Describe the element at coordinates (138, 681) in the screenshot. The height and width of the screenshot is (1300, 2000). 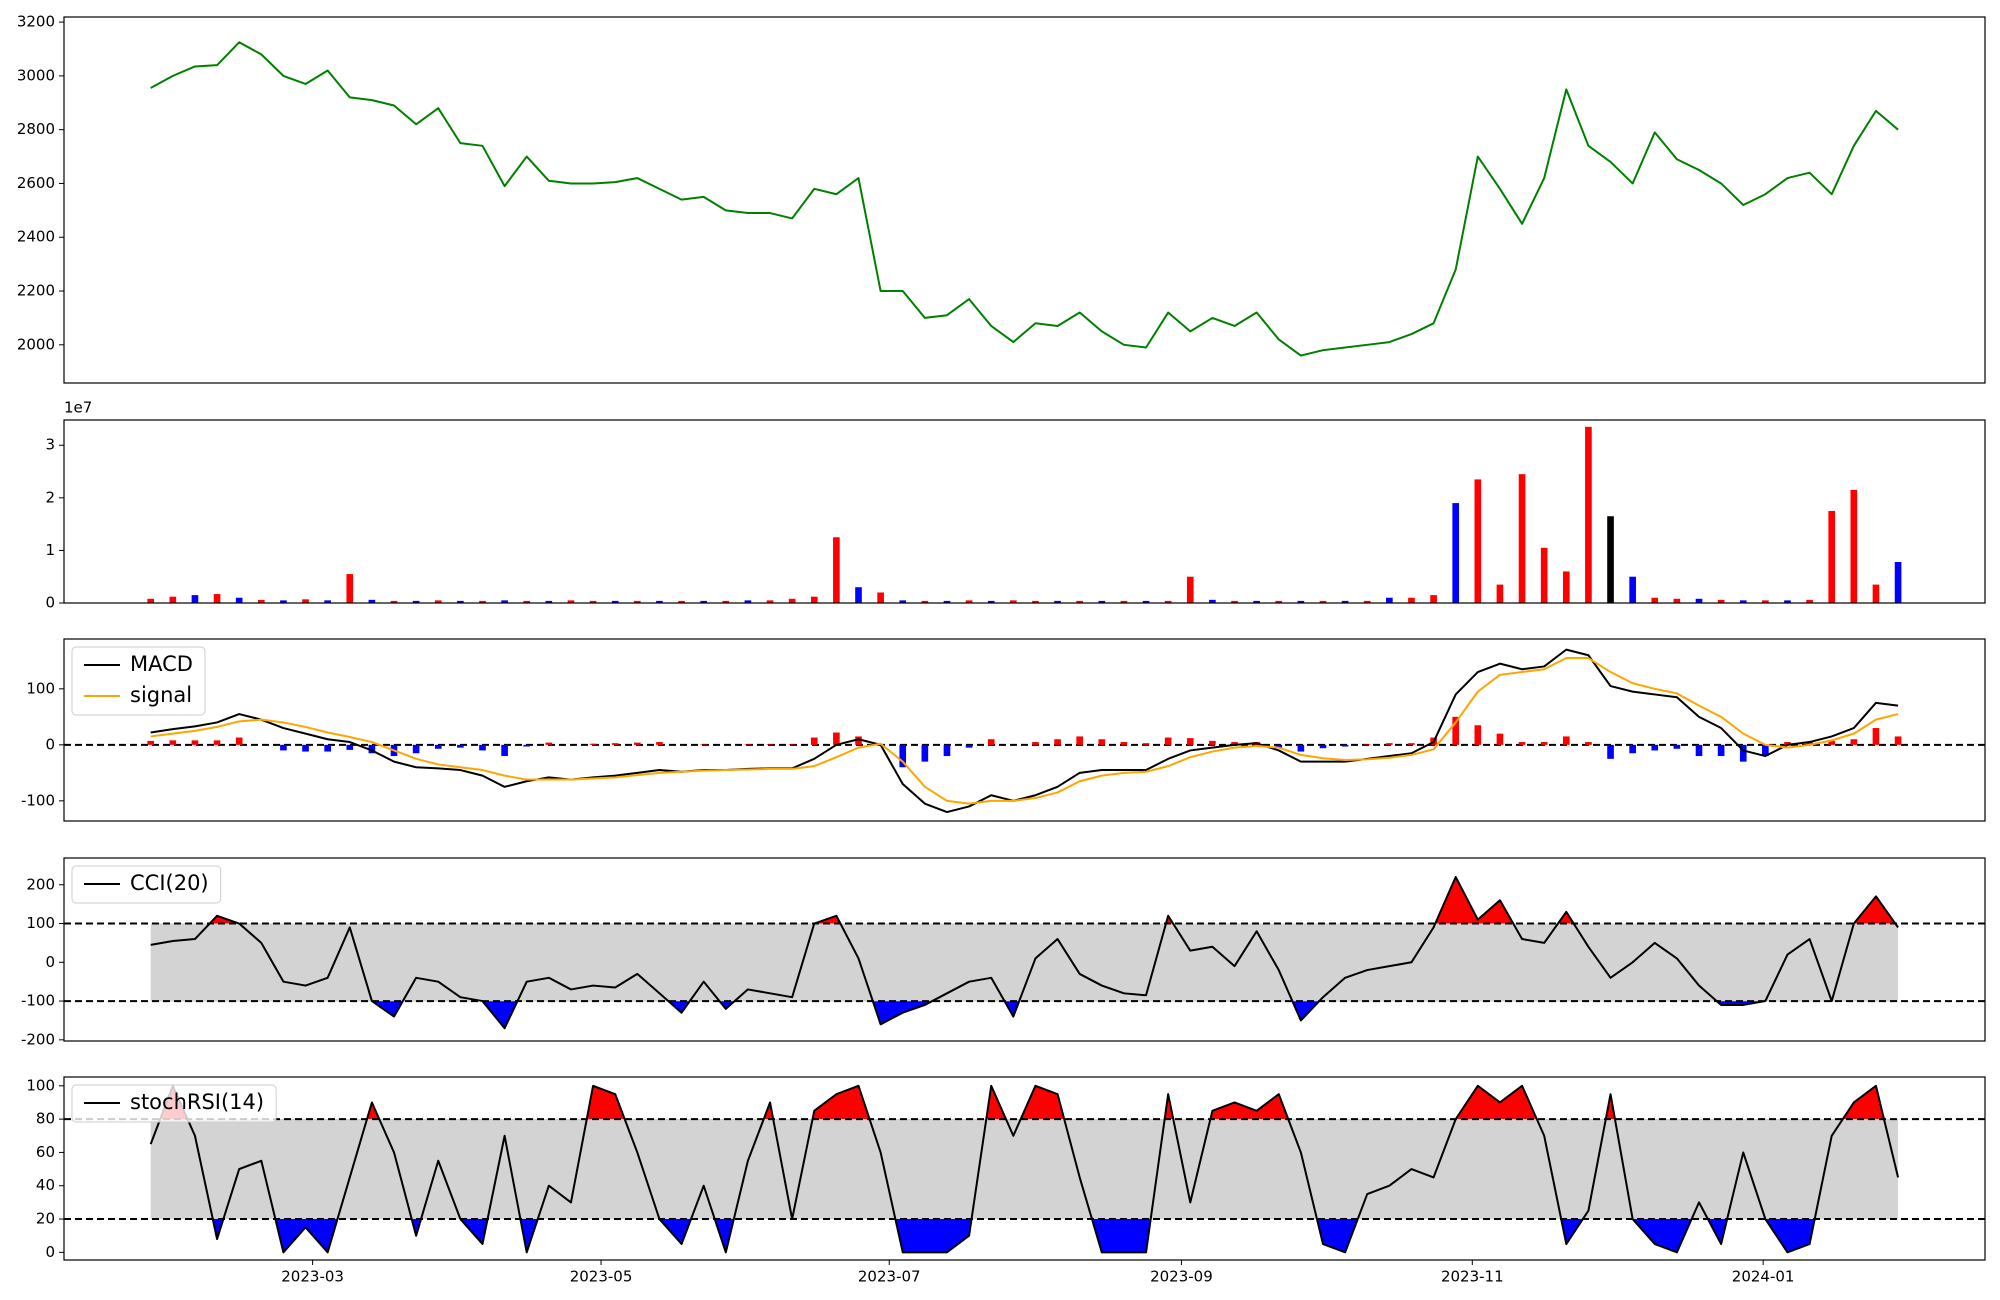
I see `legend: MACD signal` at that location.